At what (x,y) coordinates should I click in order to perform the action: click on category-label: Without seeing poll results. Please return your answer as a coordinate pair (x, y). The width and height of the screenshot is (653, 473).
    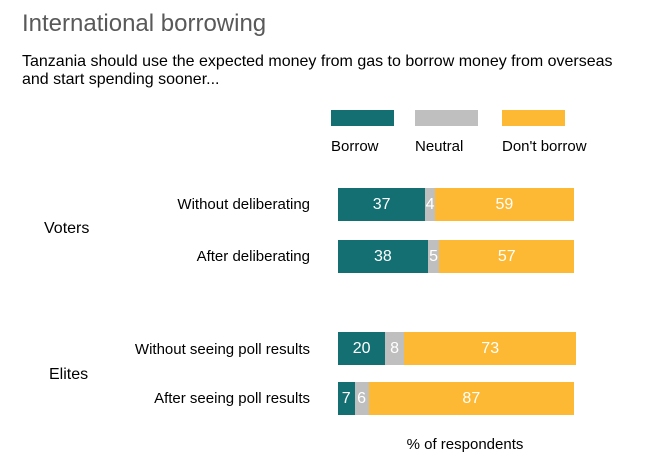
    Looking at the image, I should click on (222, 349).